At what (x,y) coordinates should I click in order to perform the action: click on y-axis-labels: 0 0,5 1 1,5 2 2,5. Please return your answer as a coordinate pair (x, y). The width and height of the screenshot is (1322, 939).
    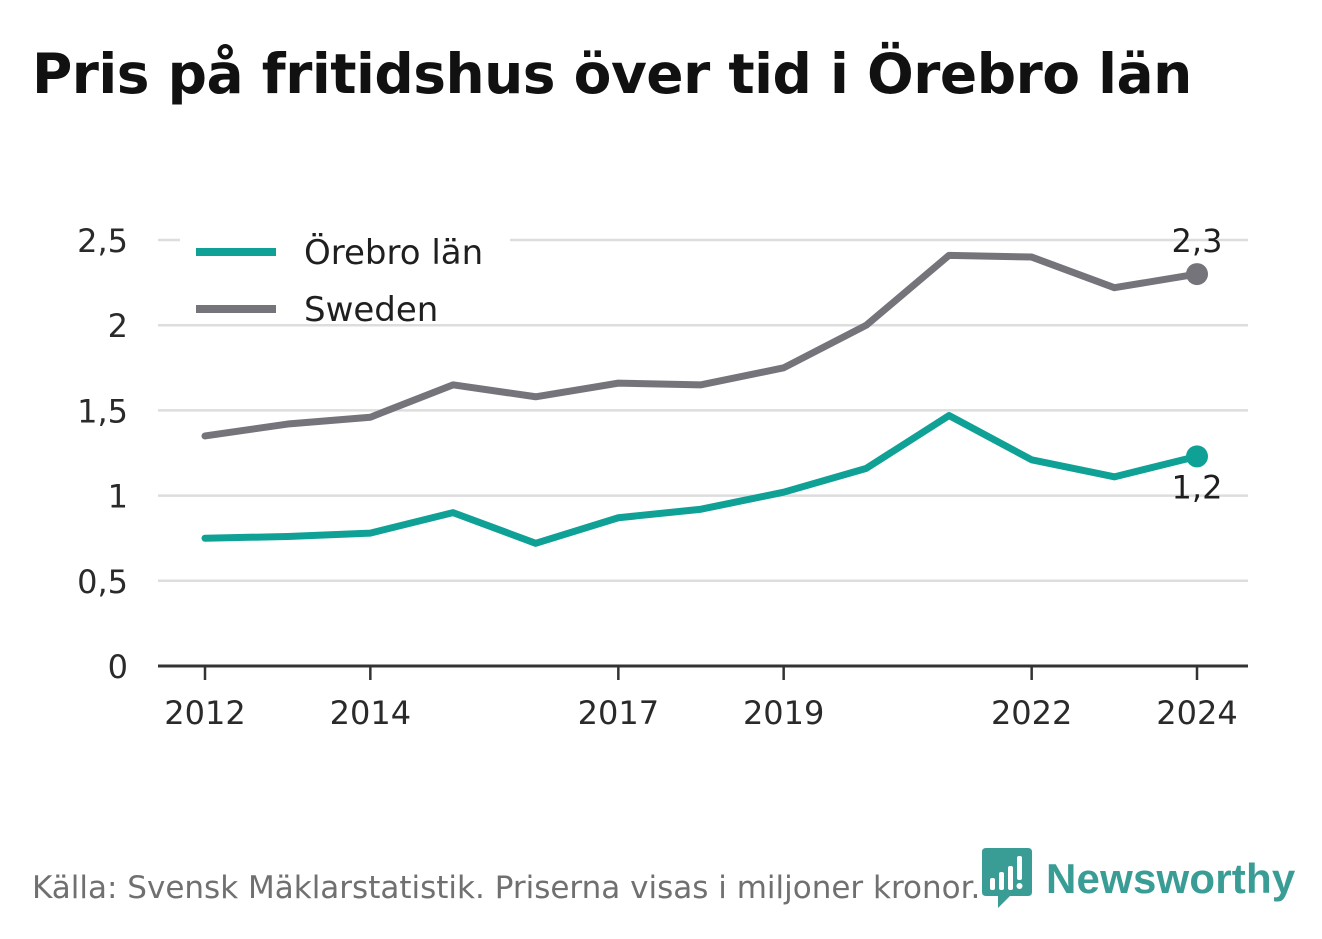
    Looking at the image, I should click on (102, 454).